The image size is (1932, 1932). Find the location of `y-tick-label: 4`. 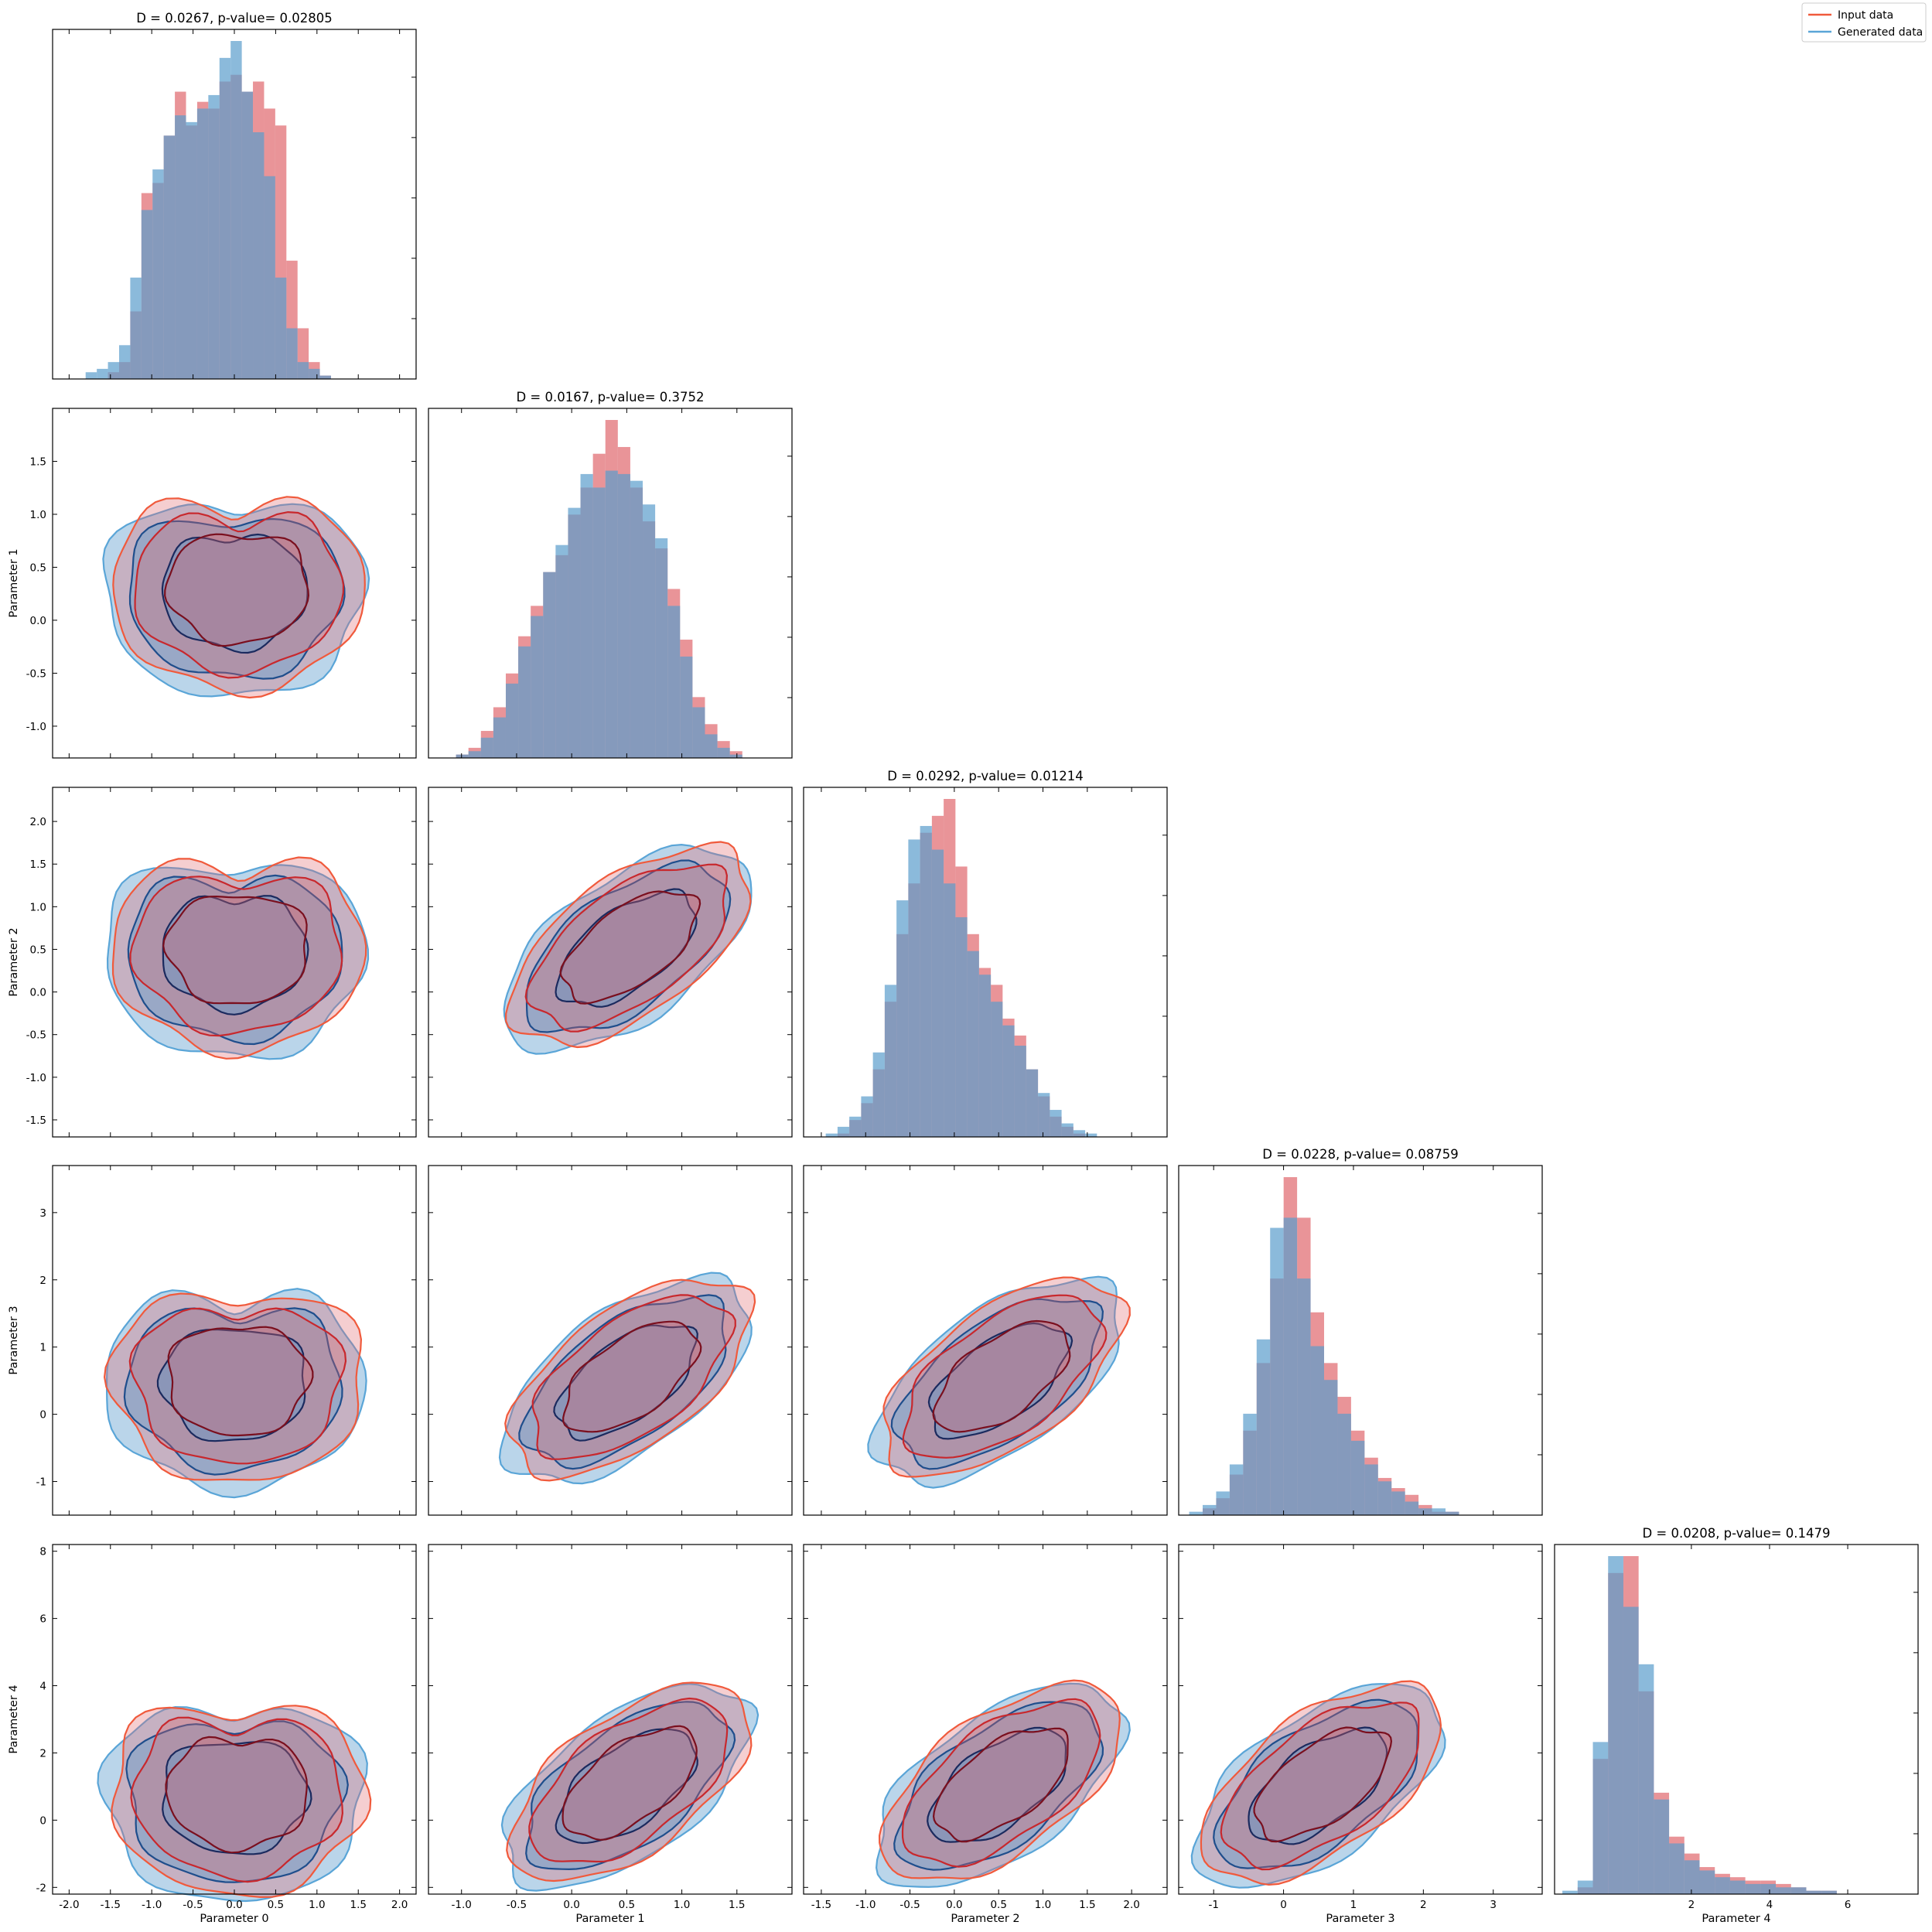

y-tick-label: 4 is located at coordinates (42, 1687).